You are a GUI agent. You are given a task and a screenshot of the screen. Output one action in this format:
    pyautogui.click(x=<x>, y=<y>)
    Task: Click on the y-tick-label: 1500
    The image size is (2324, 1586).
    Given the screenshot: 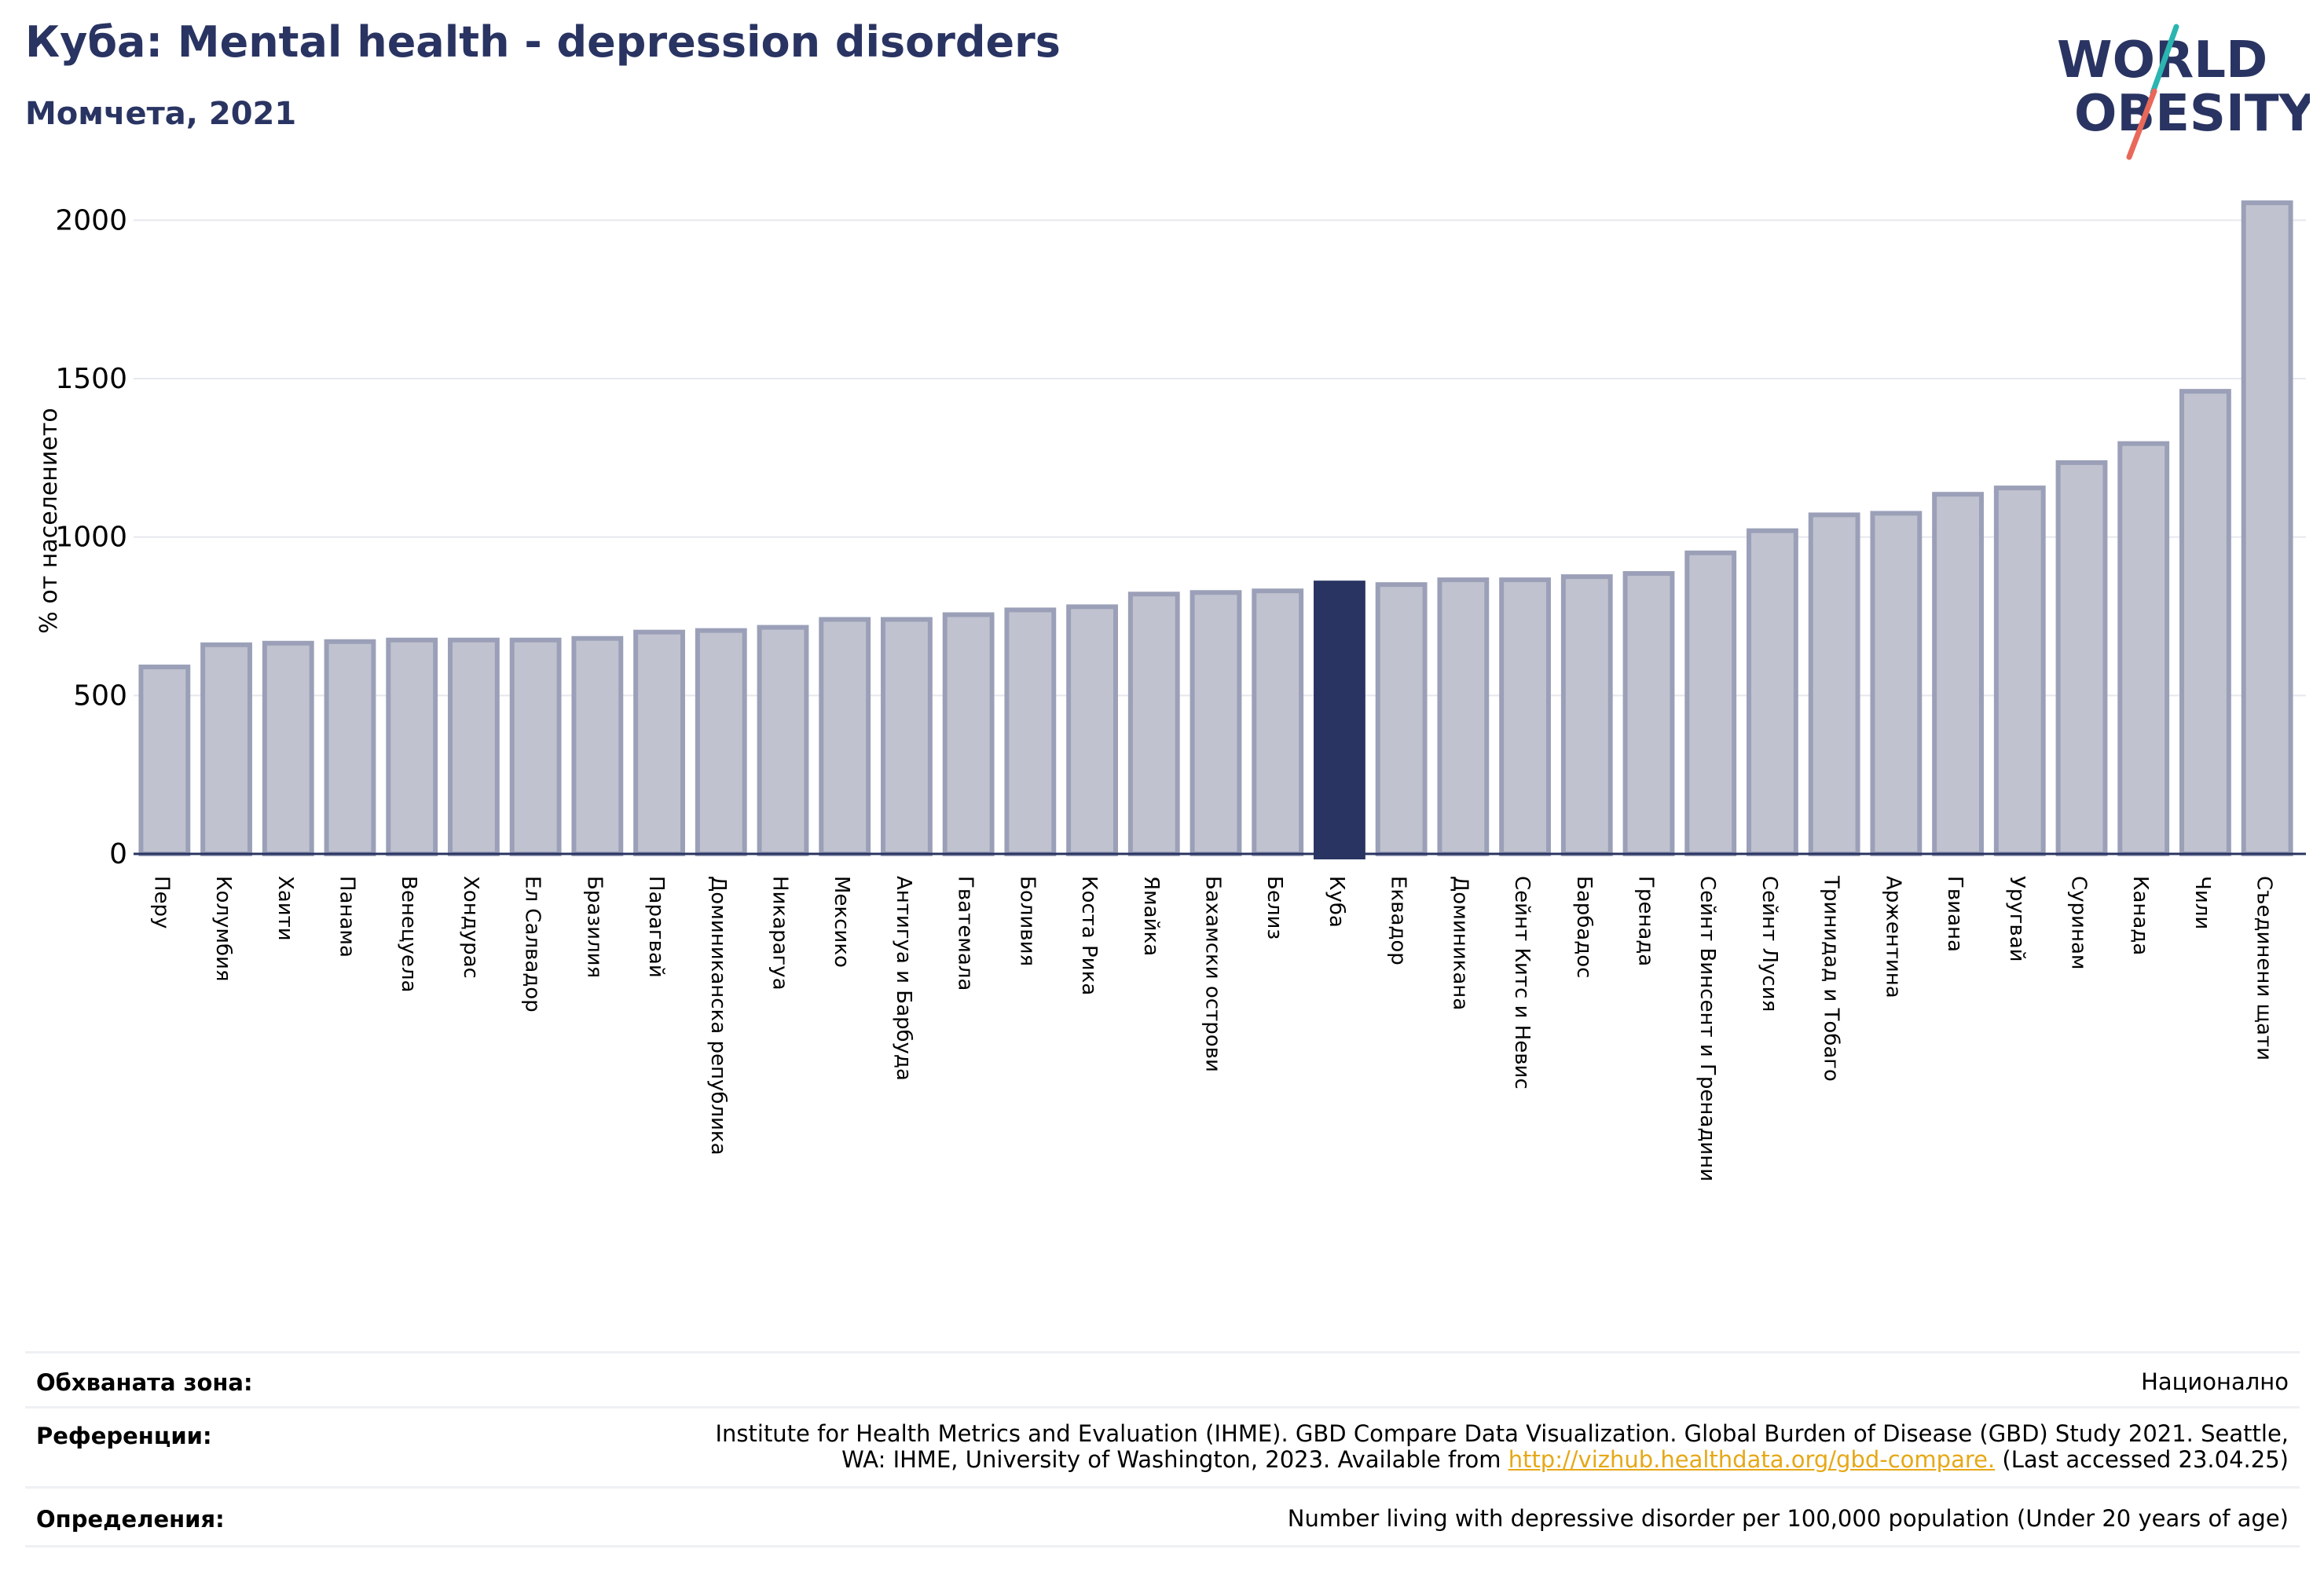 What is the action you would take?
    pyautogui.click(x=91, y=379)
    